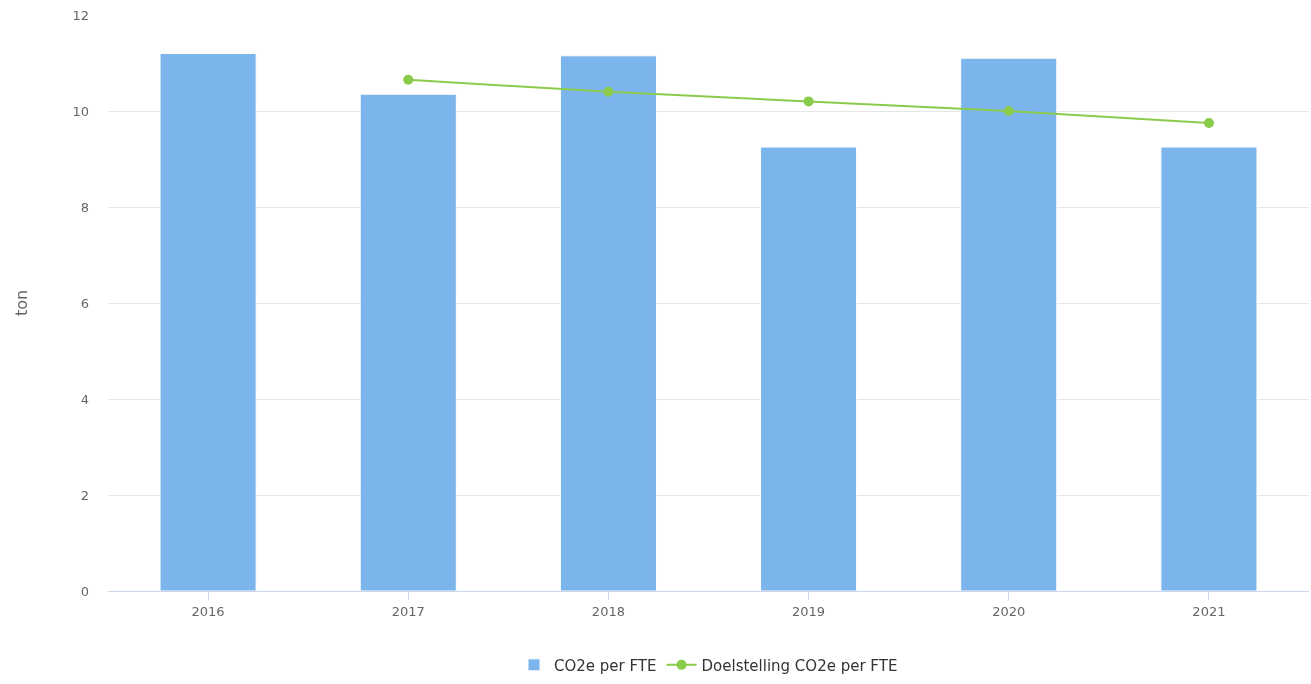 The height and width of the screenshot is (684, 1311). Describe the element at coordinates (80, 15) in the screenshot. I see `y-tick-label: 12` at that location.